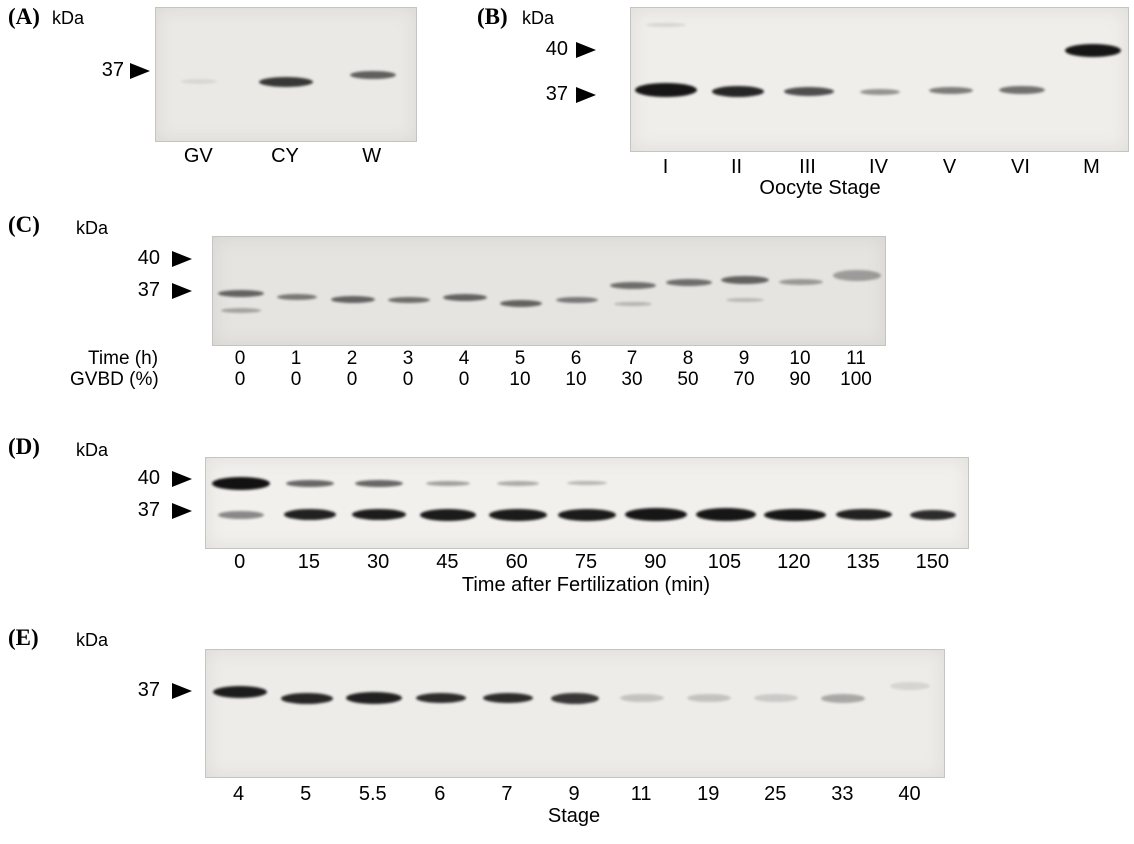  Describe the element at coordinates (949, 167) in the screenshot. I see `lane-label: V` at that location.